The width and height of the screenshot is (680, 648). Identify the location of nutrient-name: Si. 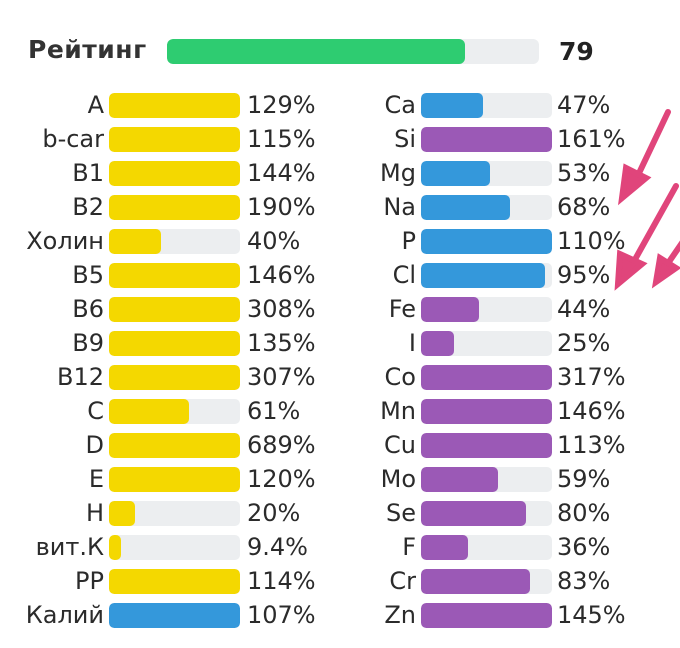
(405, 139).